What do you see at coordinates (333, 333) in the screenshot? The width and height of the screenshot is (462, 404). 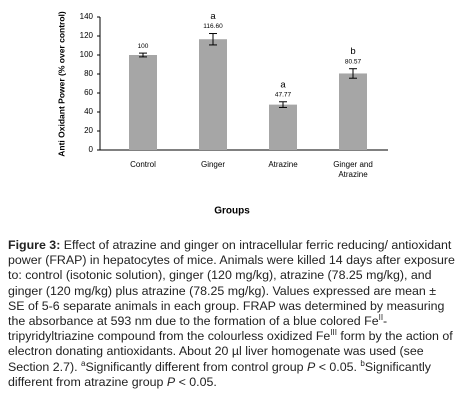 I see `caption-text: III` at bounding box center [333, 333].